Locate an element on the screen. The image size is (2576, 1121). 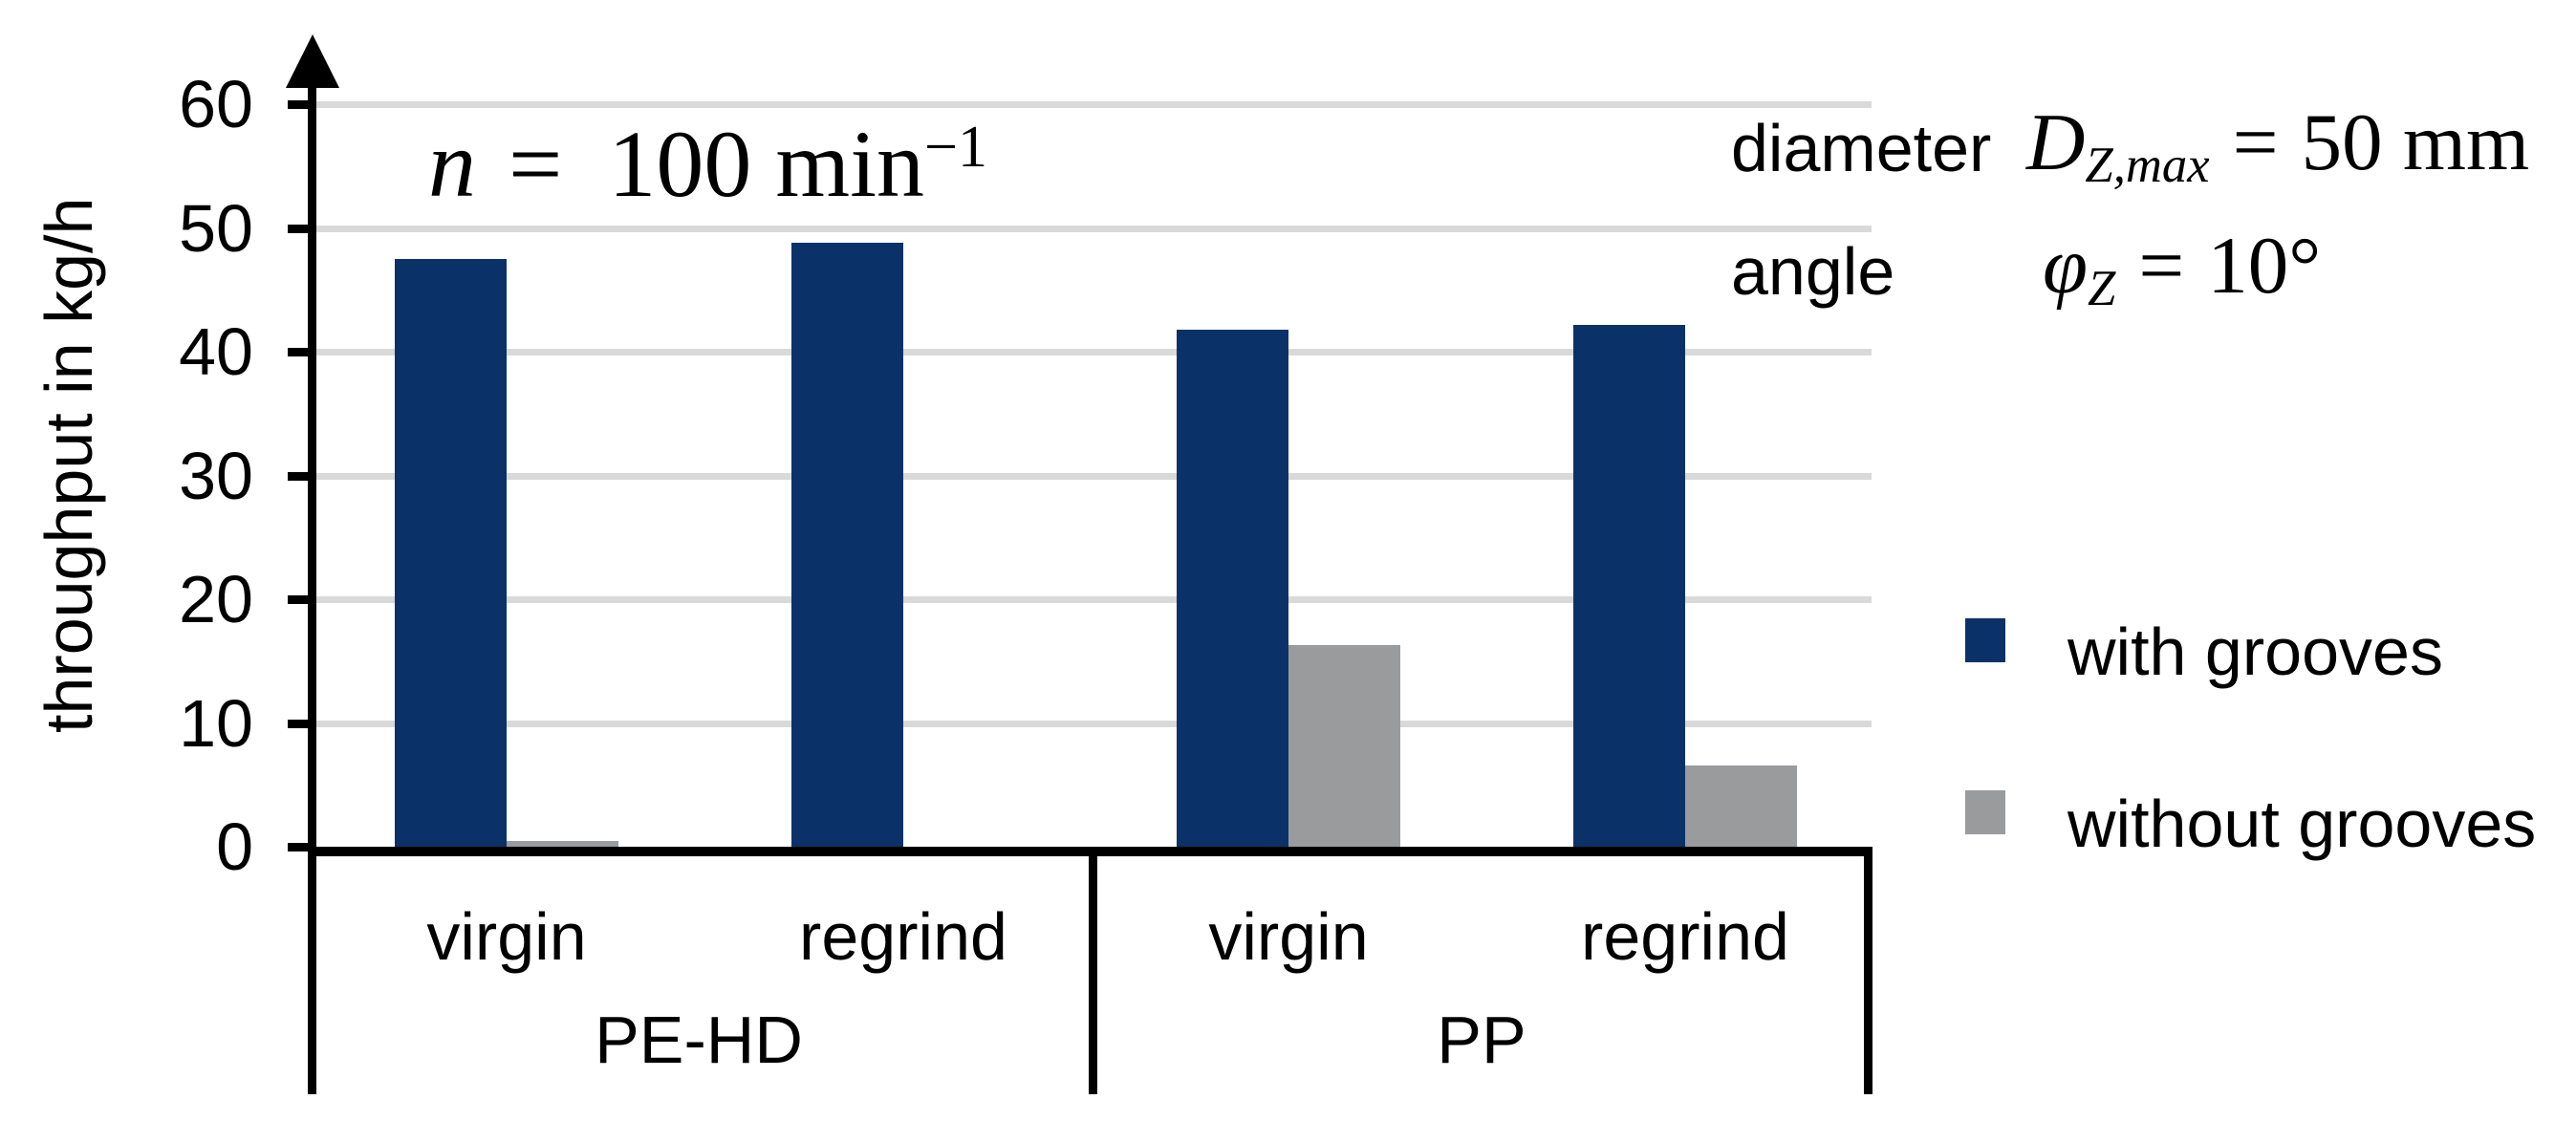
table-border-right is located at coordinates (1868, 970).